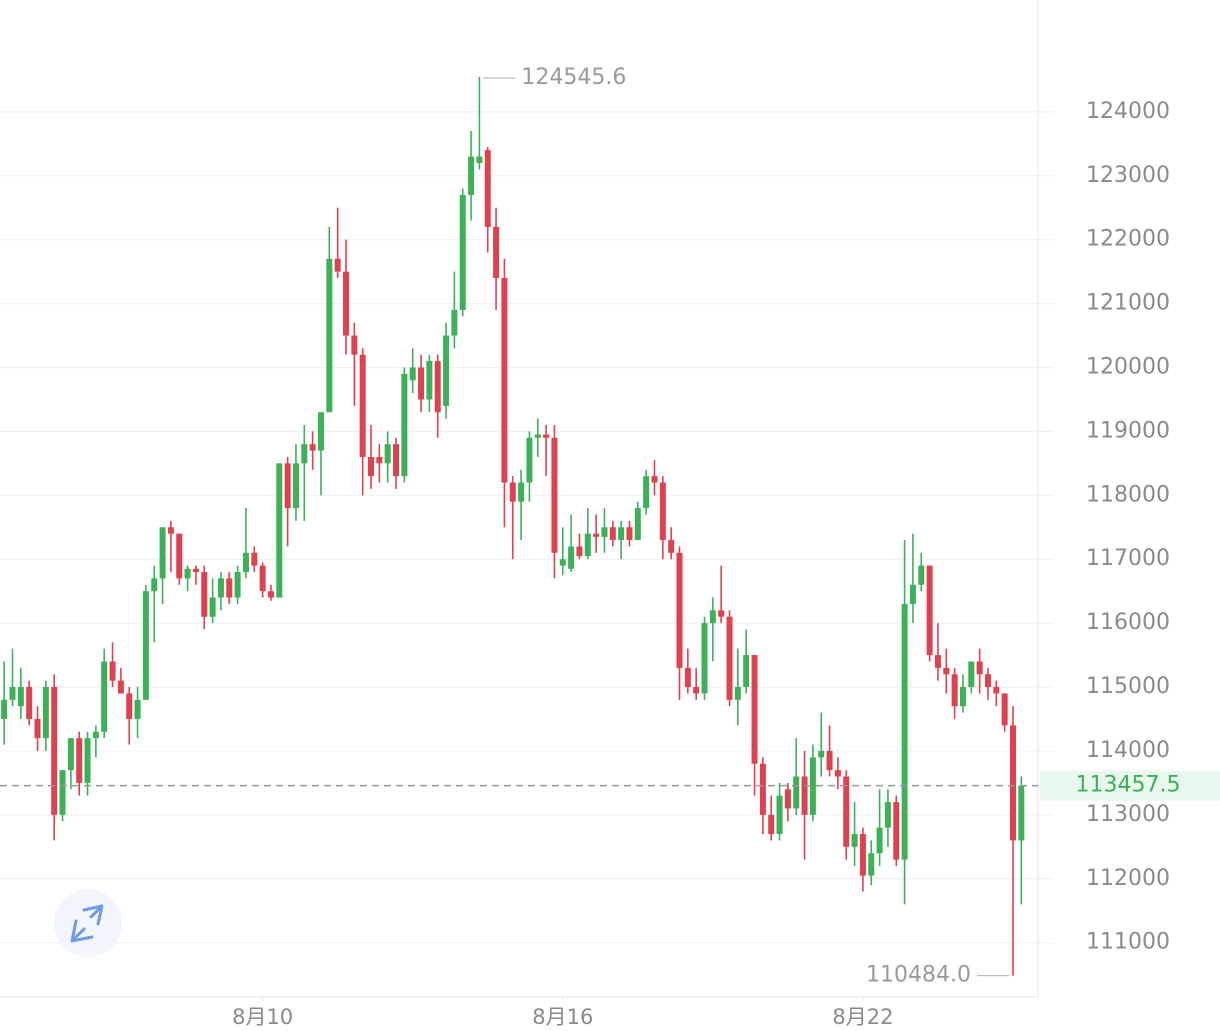 This screenshot has height=1031, width=1220. Describe the element at coordinates (262, 1017) in the screenshot. I see `x-tick-label: 8月10` at that location.